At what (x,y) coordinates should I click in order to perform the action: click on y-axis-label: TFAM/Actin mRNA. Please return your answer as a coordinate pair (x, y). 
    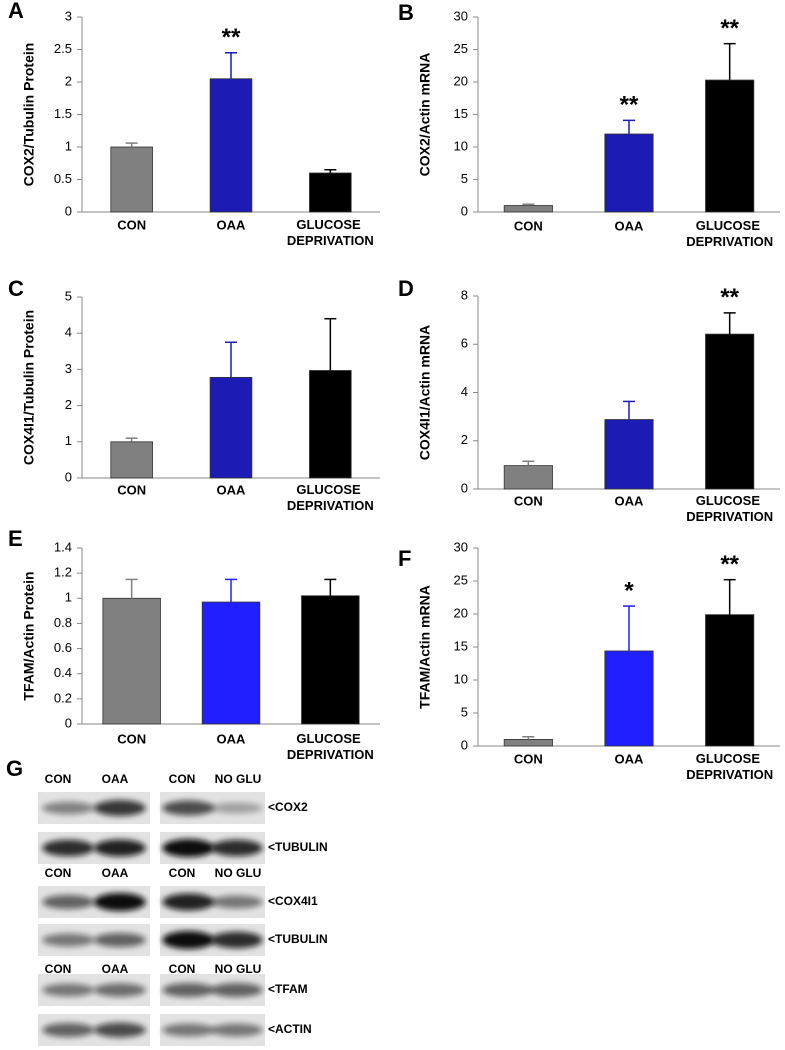
    Looking at the image, I should click on (425, 647).